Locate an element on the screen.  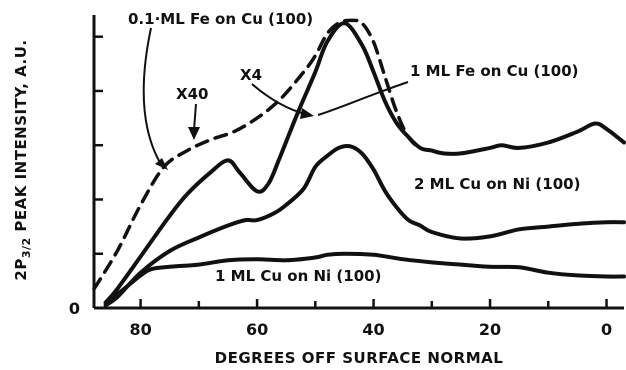
arrowhead-0.1ml-fe-on-cu is located at coordinates (161, 164).